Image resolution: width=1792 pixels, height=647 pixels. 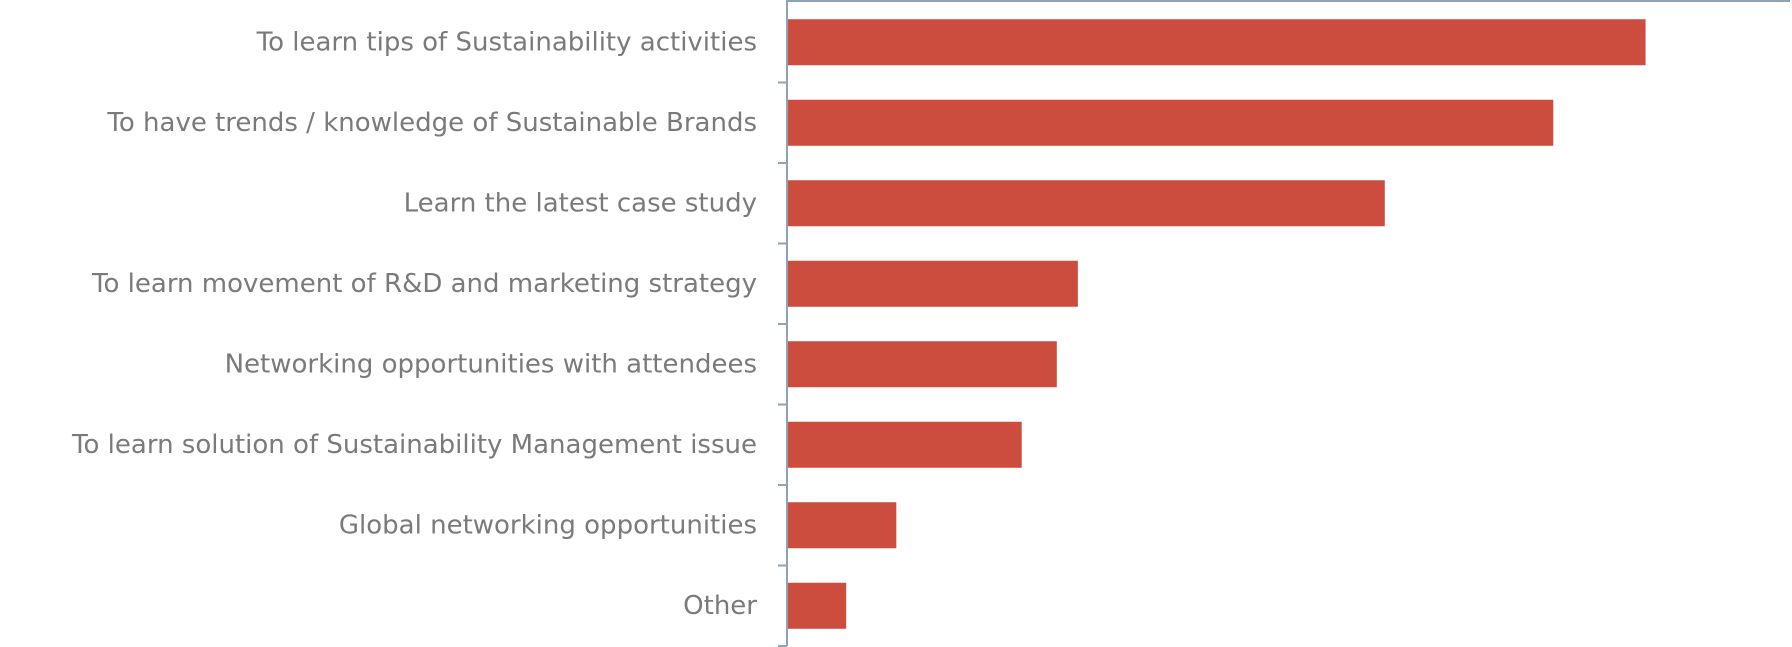 What do you see at coordinates (580, 203) in the screenshot?
I see `category-label-3: Learn the latest case study` at bounding box center [580, 203].